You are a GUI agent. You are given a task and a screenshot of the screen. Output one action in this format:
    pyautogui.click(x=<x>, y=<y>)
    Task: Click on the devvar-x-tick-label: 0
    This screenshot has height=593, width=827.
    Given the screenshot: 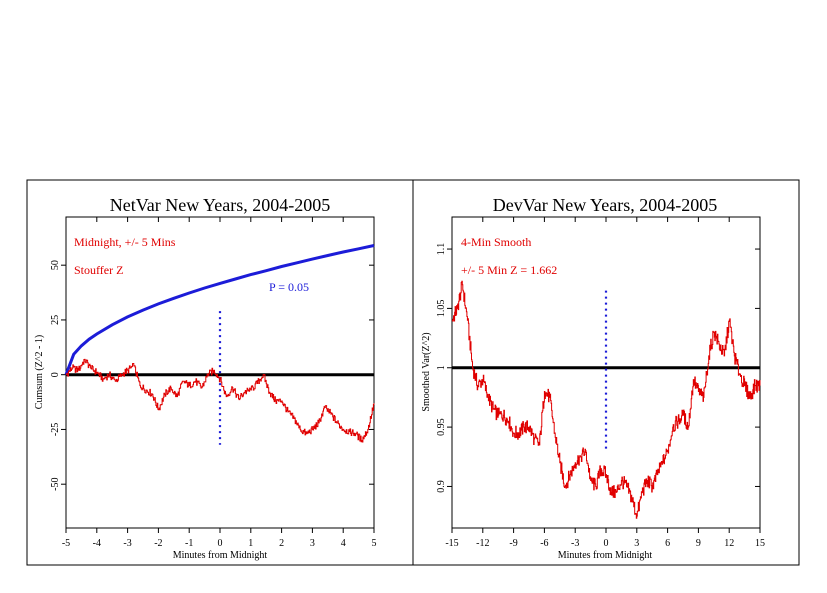 What is the action you would take?
    pyautogui.click(x=606, y=543)
    